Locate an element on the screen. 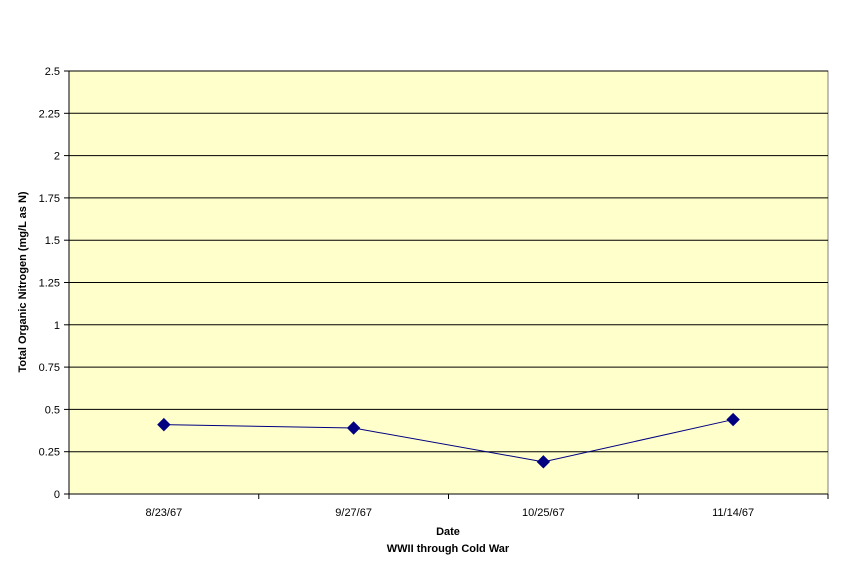 The width and height of the screenshot is (841, 571). y-tick-label: 1.25 is located at coordinates (49, 284).